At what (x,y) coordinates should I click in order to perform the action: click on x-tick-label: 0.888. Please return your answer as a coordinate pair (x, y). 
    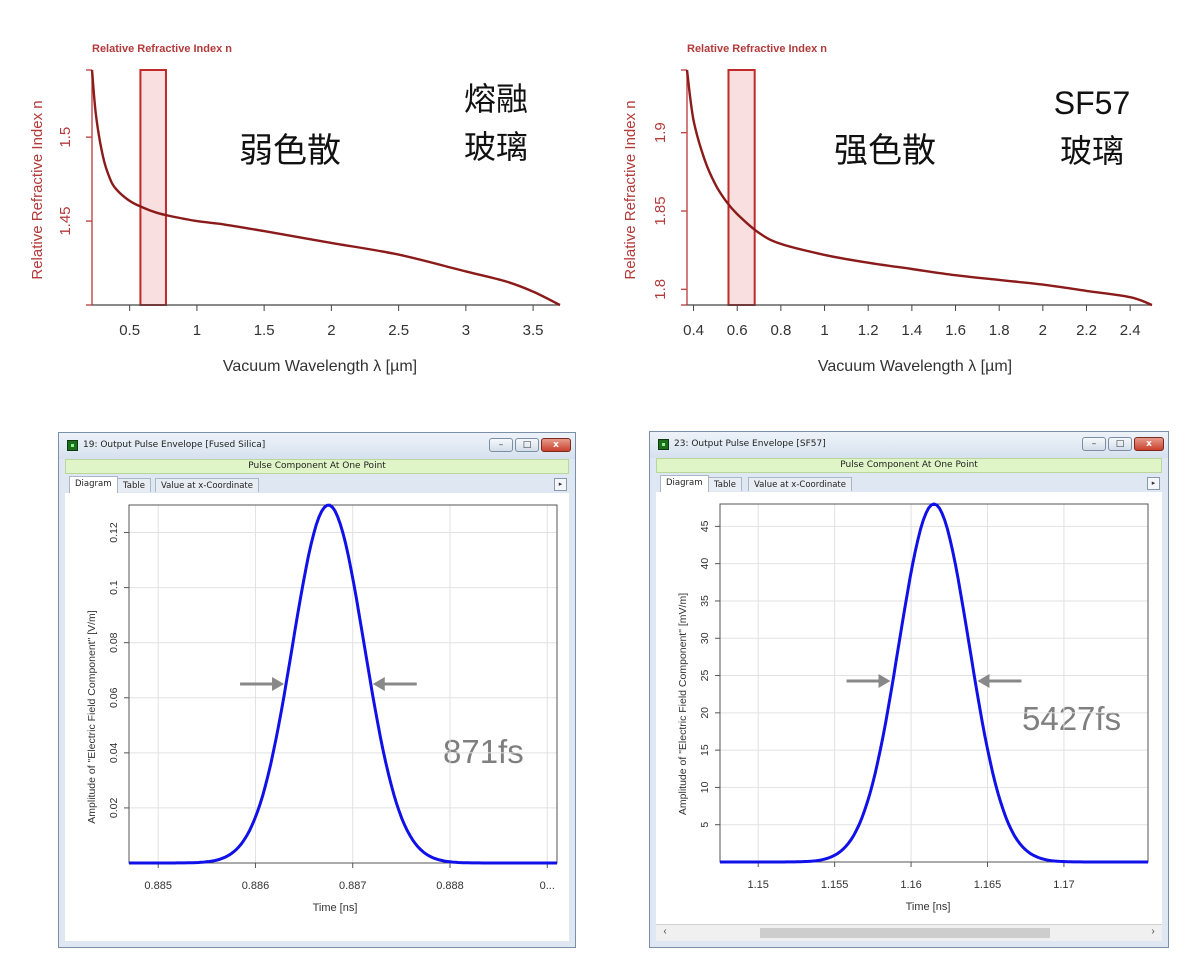
    Looking at the image, I should click on (450, 886).